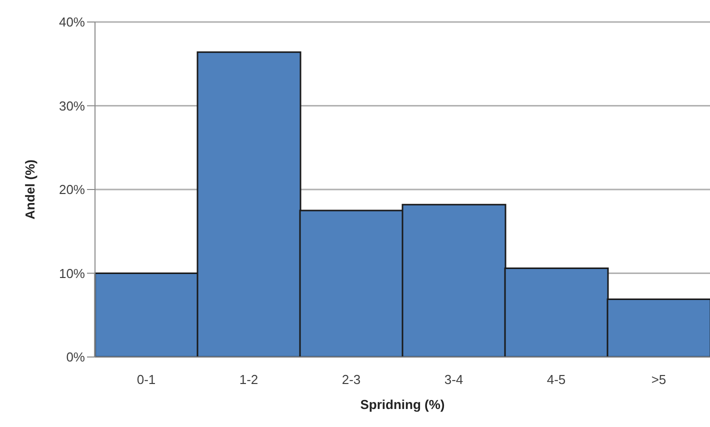 Image resolution: width=710 pixels, height=427 pixels. I want to click on y-tick-label: 0%, so click(76, 357).